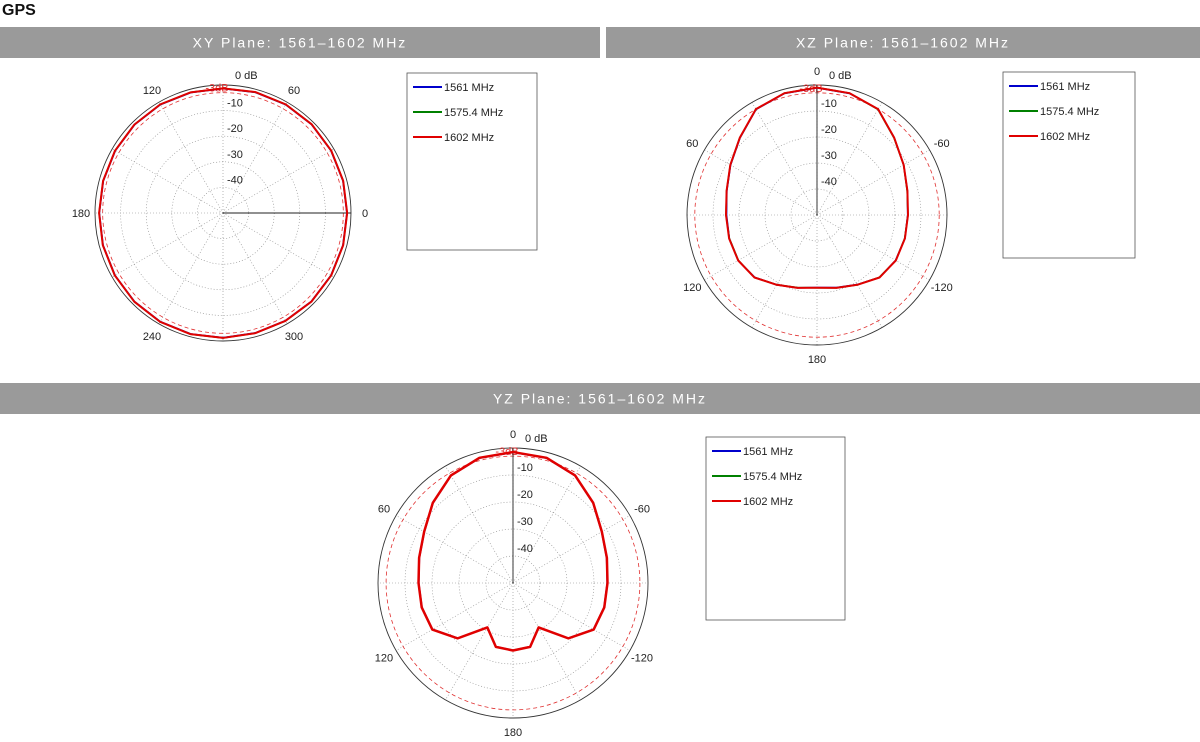 This screenshot has height=742, width=1200. Describe the element at coordinates (152, 337) in the screenshot. I see `theta-tick-label: 240` at that location.